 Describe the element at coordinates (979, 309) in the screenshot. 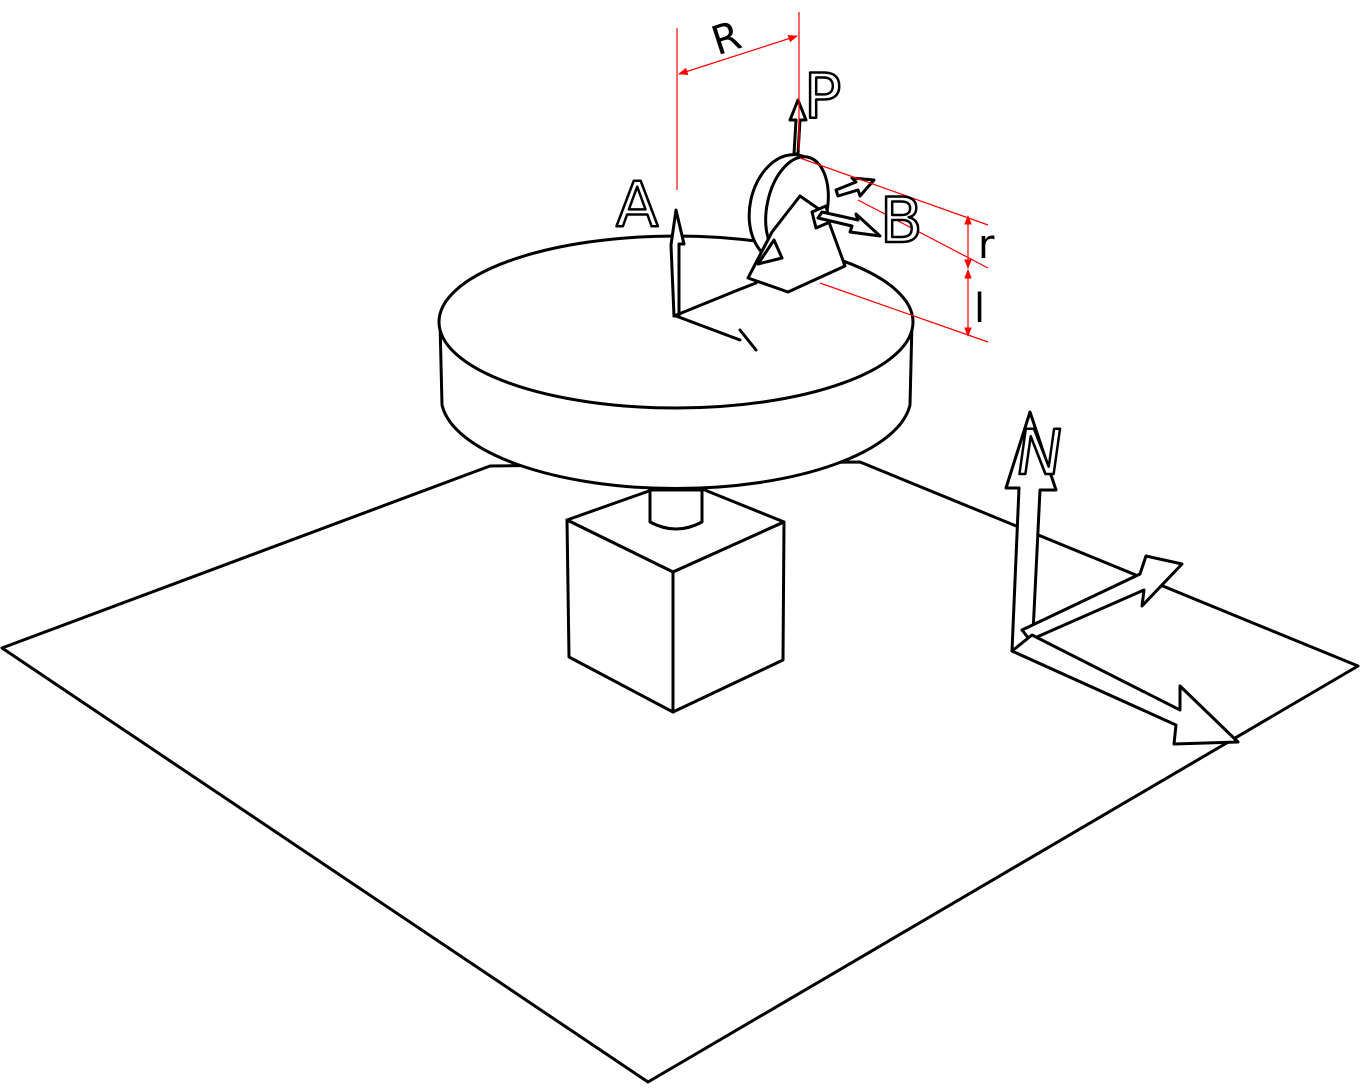

I see `label-offset-l: l` at that location.